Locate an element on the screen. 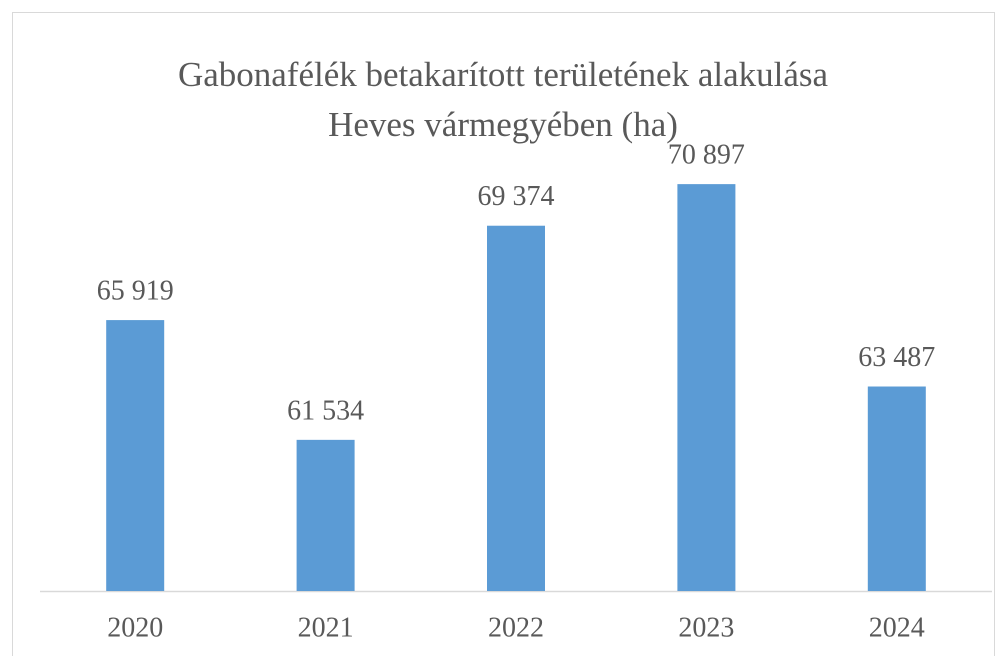 Image resolution: width=1006 pixels, height=656 pixels. x-tick-label: 2022 is located at coordinates (516, 627).